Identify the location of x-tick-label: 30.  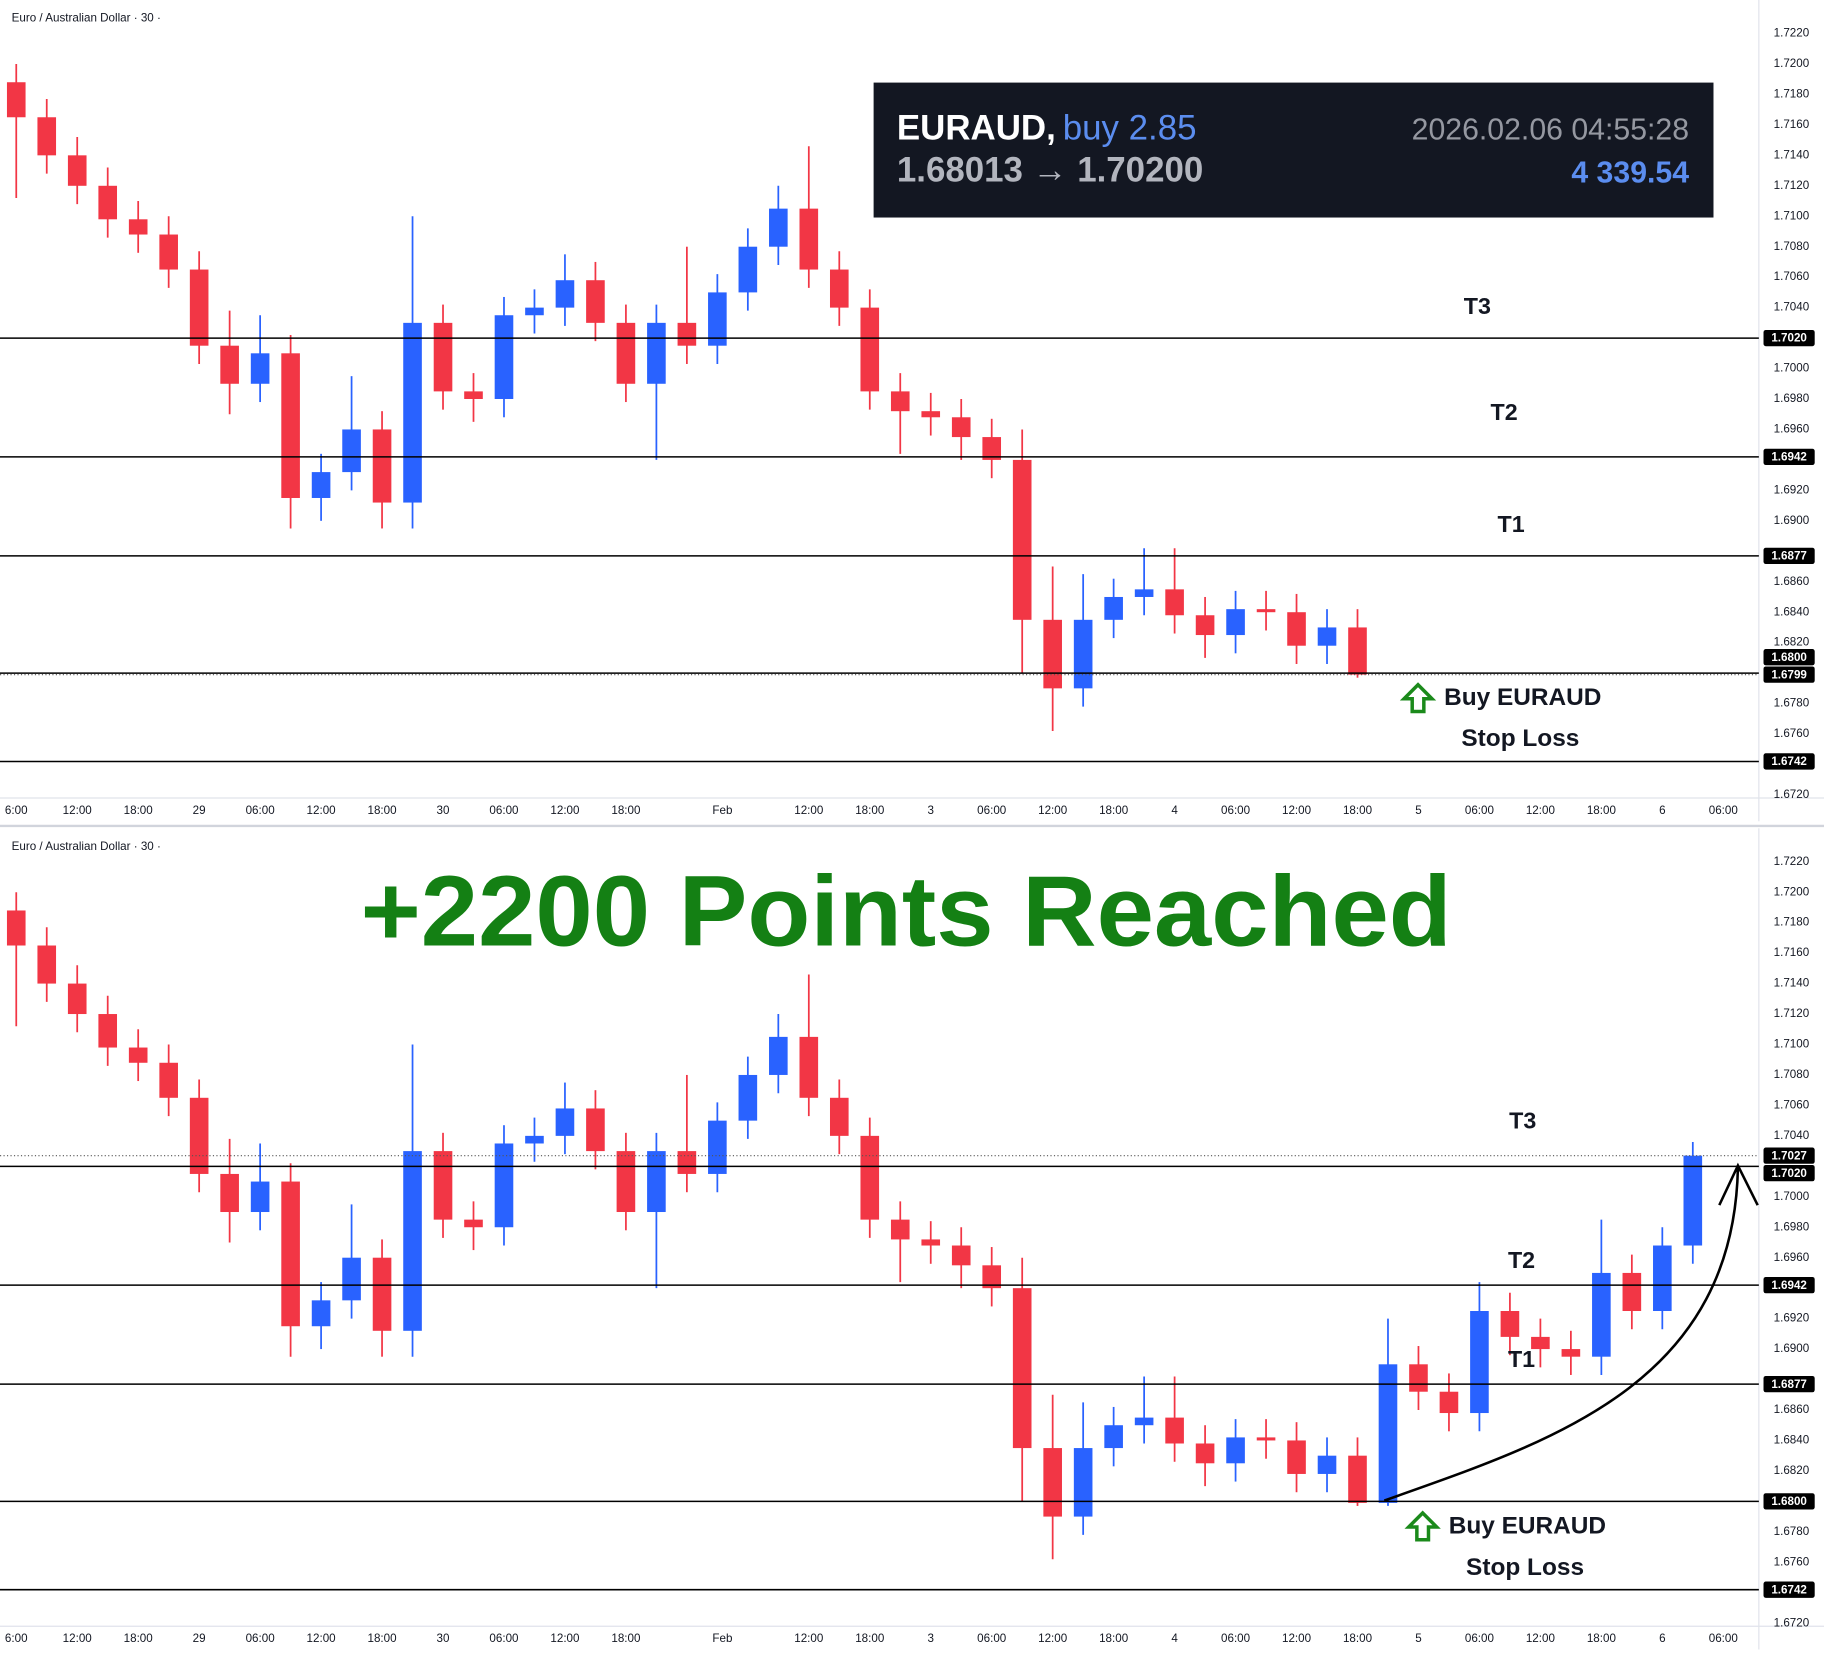
(443, 810).